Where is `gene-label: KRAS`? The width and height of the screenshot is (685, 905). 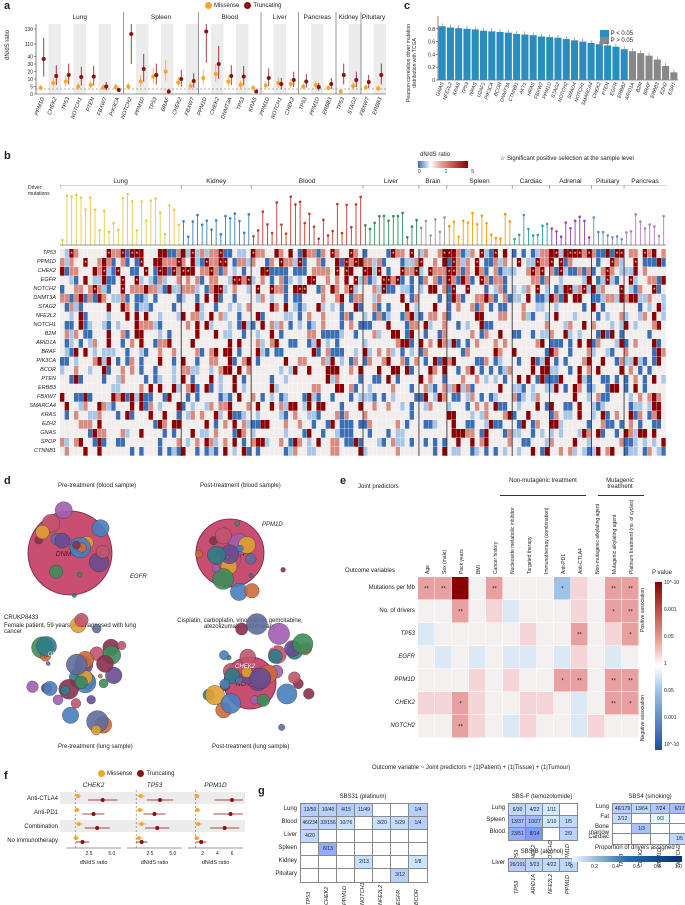
gene-label: KRAS is located at coordinates (48, 415).